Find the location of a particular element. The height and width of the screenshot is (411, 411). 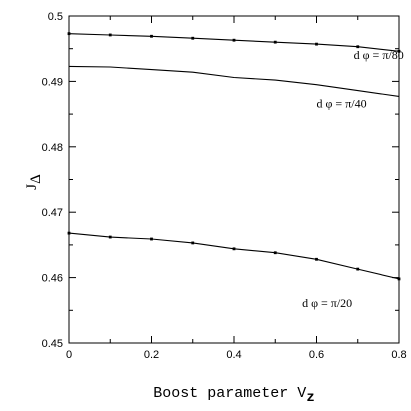

x-axis-label-main: Boost parameter V is located at coordinates (229, 393).